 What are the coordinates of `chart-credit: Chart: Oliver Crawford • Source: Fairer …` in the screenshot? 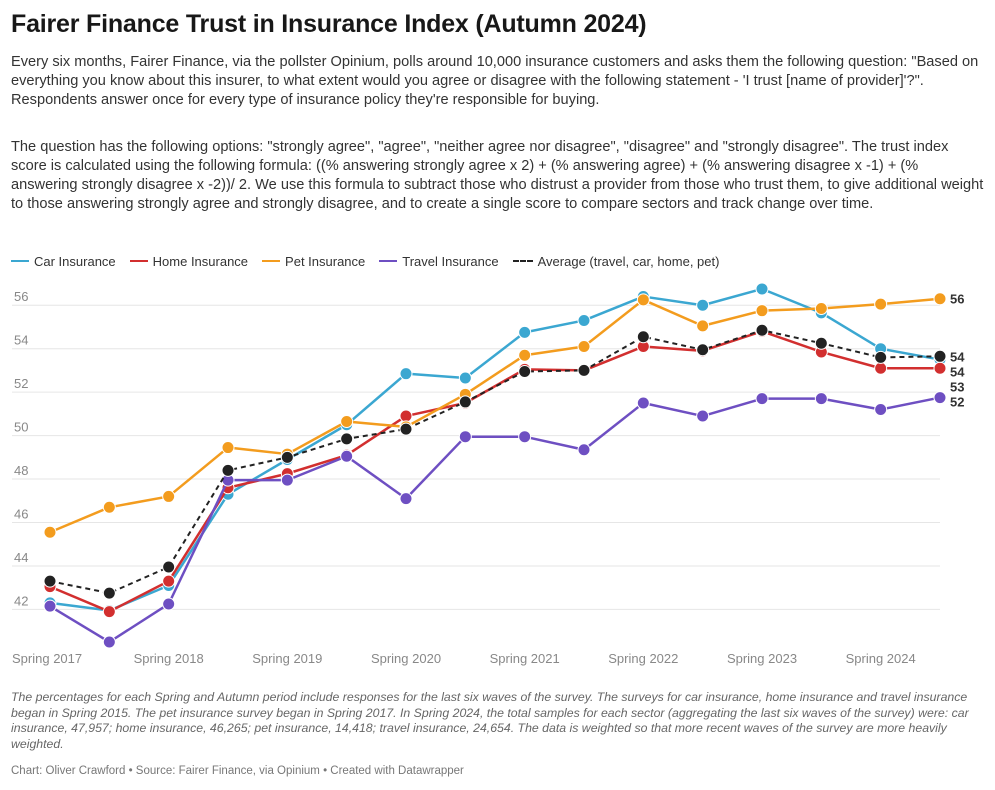 It's located at (237, 771).